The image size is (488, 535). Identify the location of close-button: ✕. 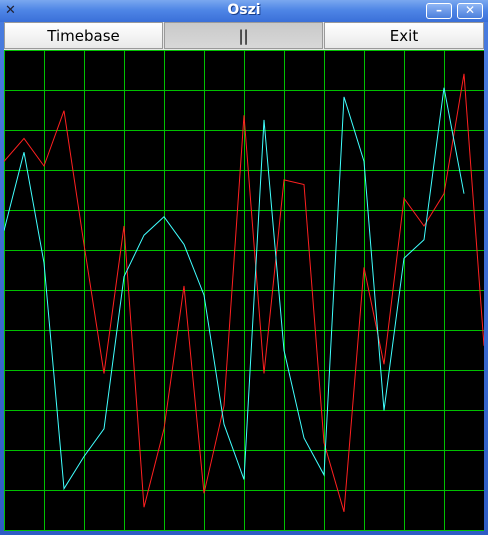
(470, 11).